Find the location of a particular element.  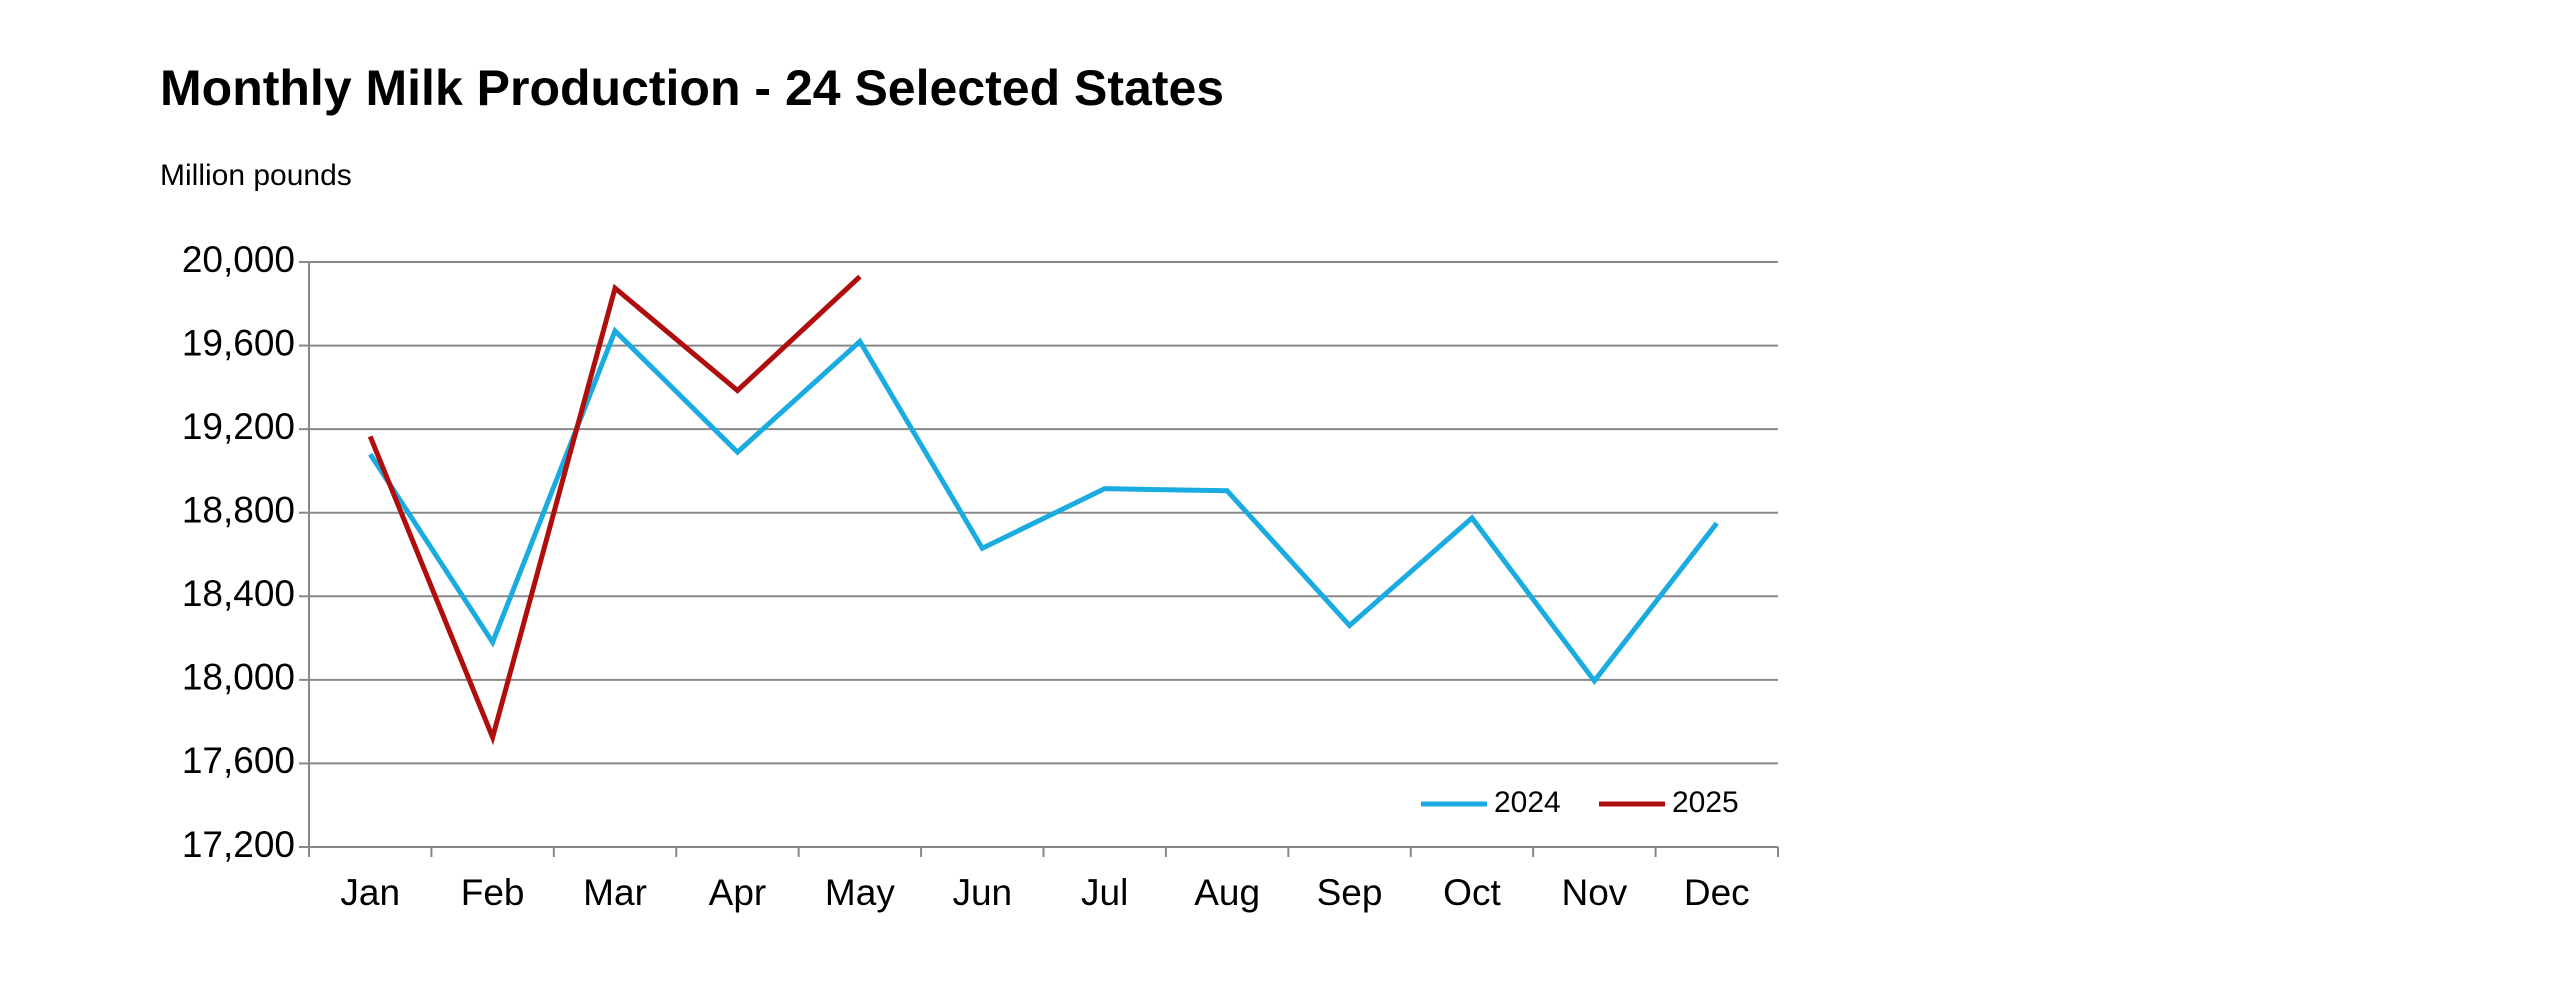

x-tick-label: Oct is located at coordinates (1472, 892).